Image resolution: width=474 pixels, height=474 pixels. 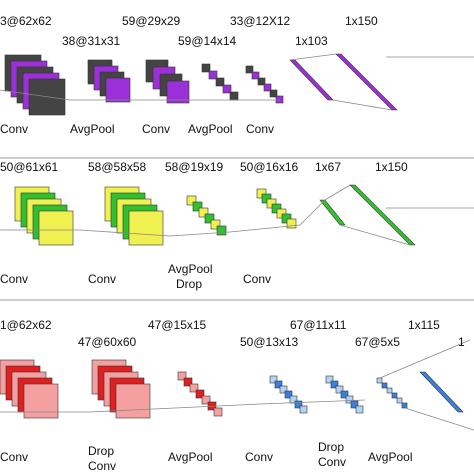 I want to click on layer-dims: 59@14x14, so click(x=207, y=41).